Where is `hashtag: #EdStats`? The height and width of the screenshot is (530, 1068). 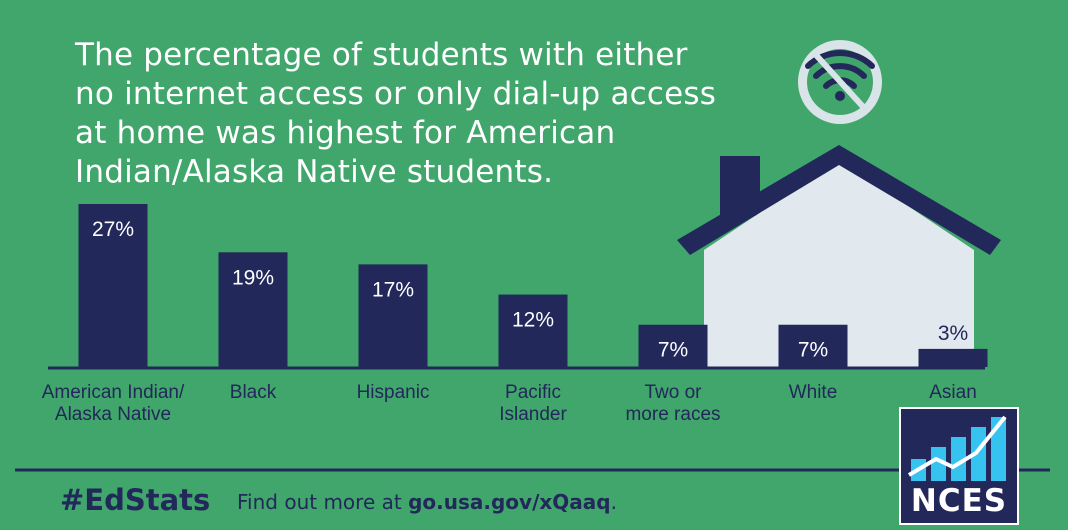
hashtag: #EdStats is located at coordinates (135, 500).